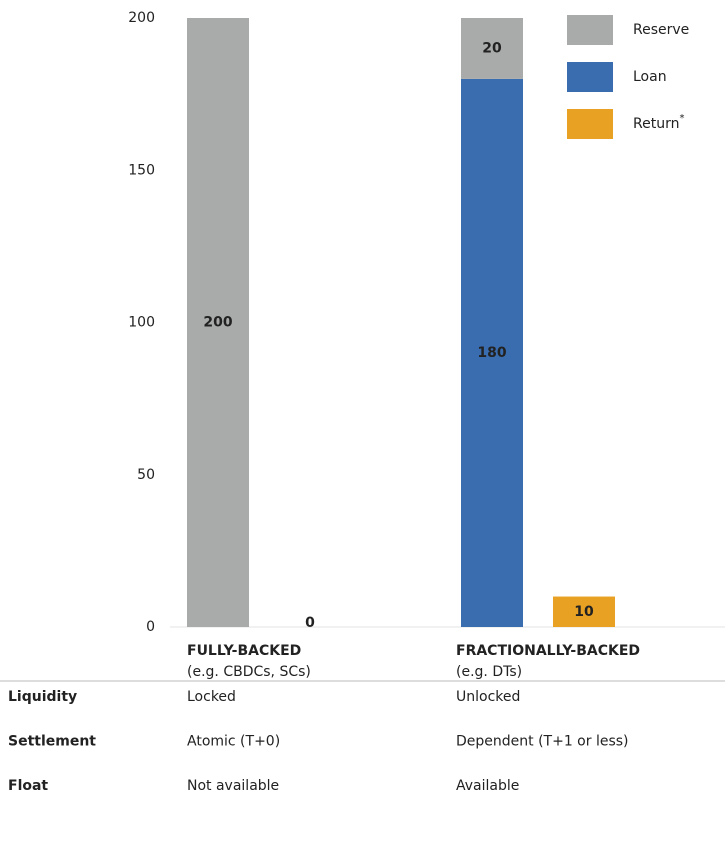 This screenshot has height=846, width=725. I want to click on legend-name: Loan, so click(650, 77).